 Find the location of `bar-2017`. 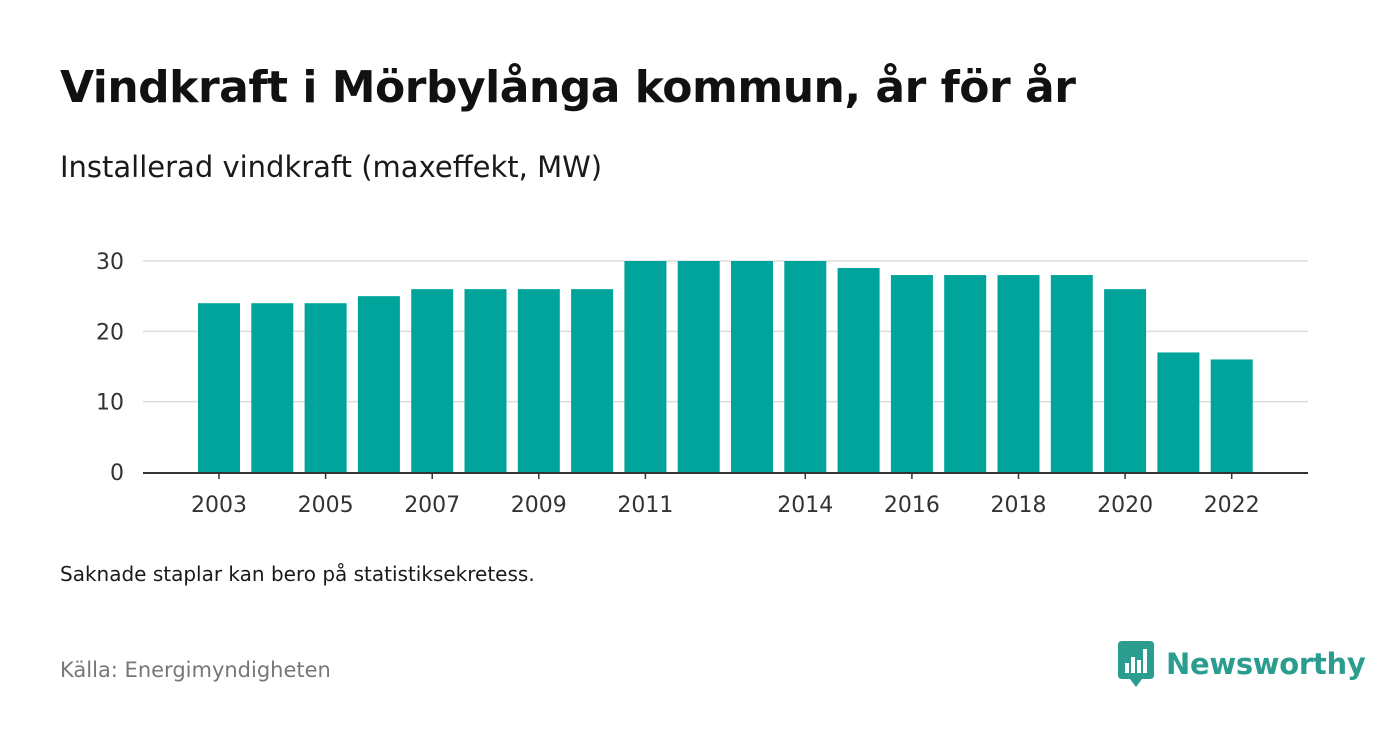

bar-2017 is located at coordinates (965, 373).